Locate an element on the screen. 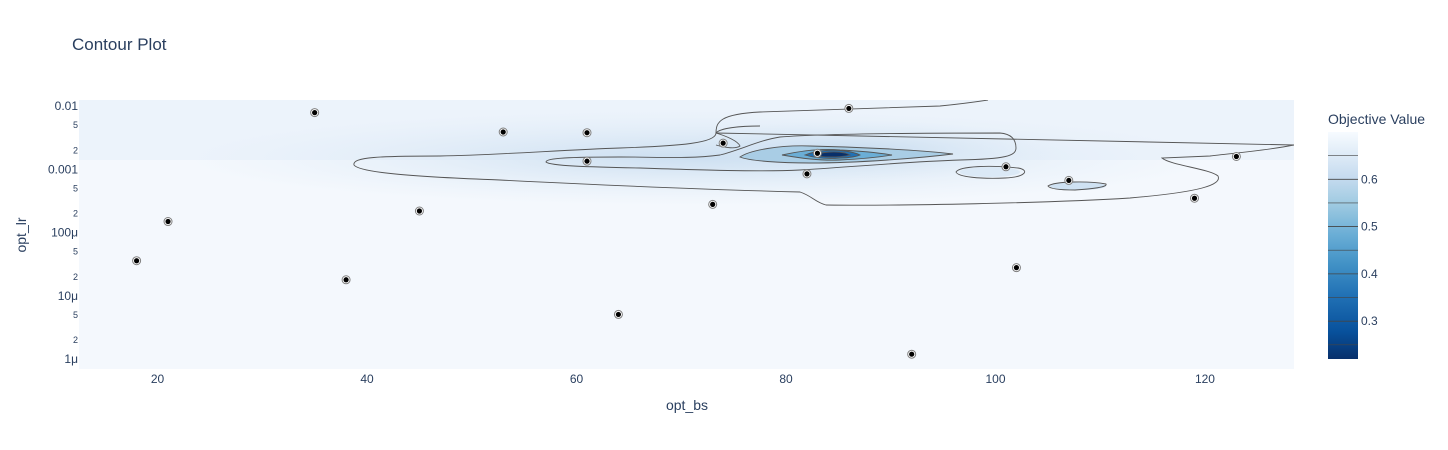 This screenshot has width=1448, height=450. colorbar-ticks: 0.3 0.4 0.5 0.6 is located at coordinates (1353, 250).